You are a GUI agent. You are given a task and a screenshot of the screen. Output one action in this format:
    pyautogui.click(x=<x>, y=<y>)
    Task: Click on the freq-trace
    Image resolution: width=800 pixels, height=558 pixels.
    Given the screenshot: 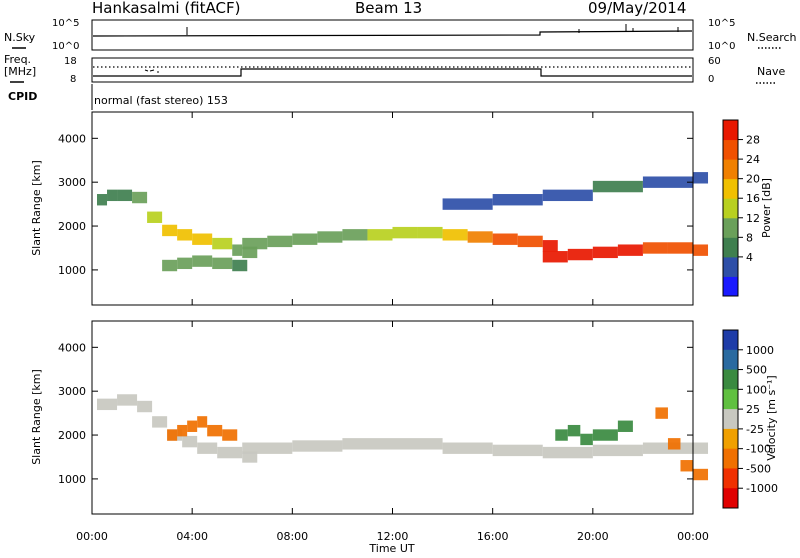 What is the action you would take?
    pyautogui.click(x=392, y=72)
    